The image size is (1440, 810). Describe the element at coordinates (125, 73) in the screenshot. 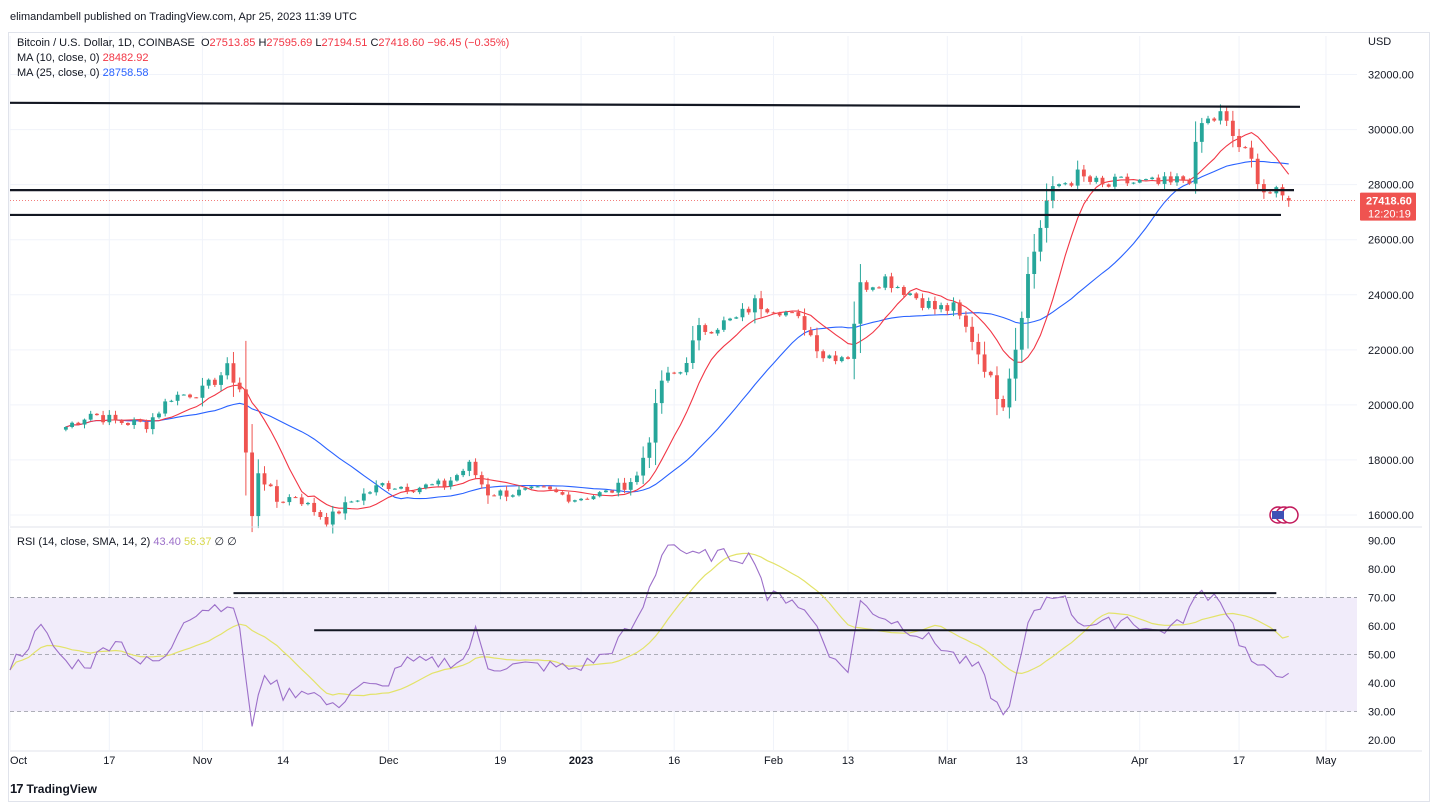

I see `ma25-value: 28758.58` at that location.